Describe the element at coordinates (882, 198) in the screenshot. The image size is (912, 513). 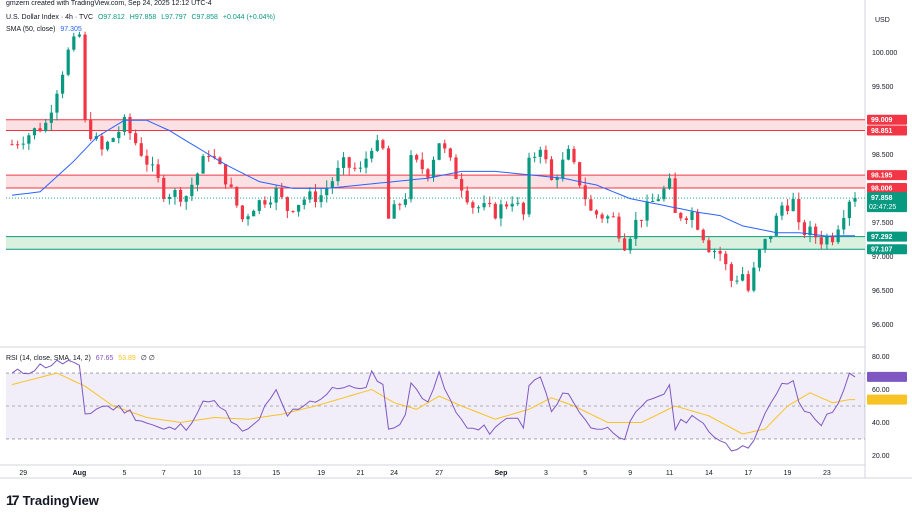
I see `current-price-label: 97.858` at that location.